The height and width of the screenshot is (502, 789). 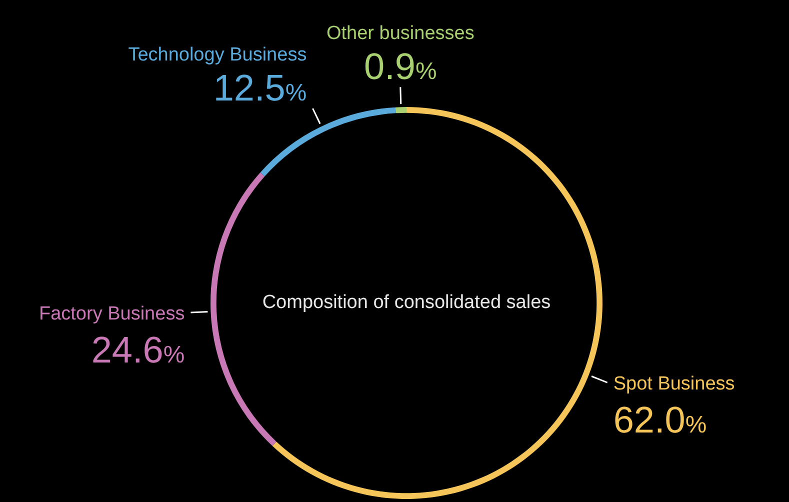 I want to click on data-label: 24.6%, so click(x=138, y=349).